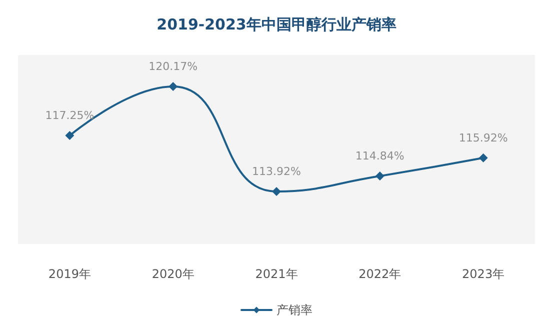  What do you see at coordinates (379, 156) in the screenshot?
I see `data-label: 114.84%` at bounding box center [379, 156].